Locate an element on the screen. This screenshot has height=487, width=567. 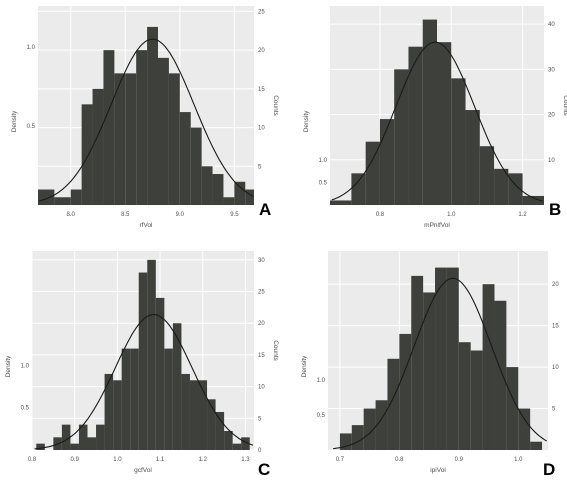
x-axis-title: ipiVol is located at coordinates (438, 470).